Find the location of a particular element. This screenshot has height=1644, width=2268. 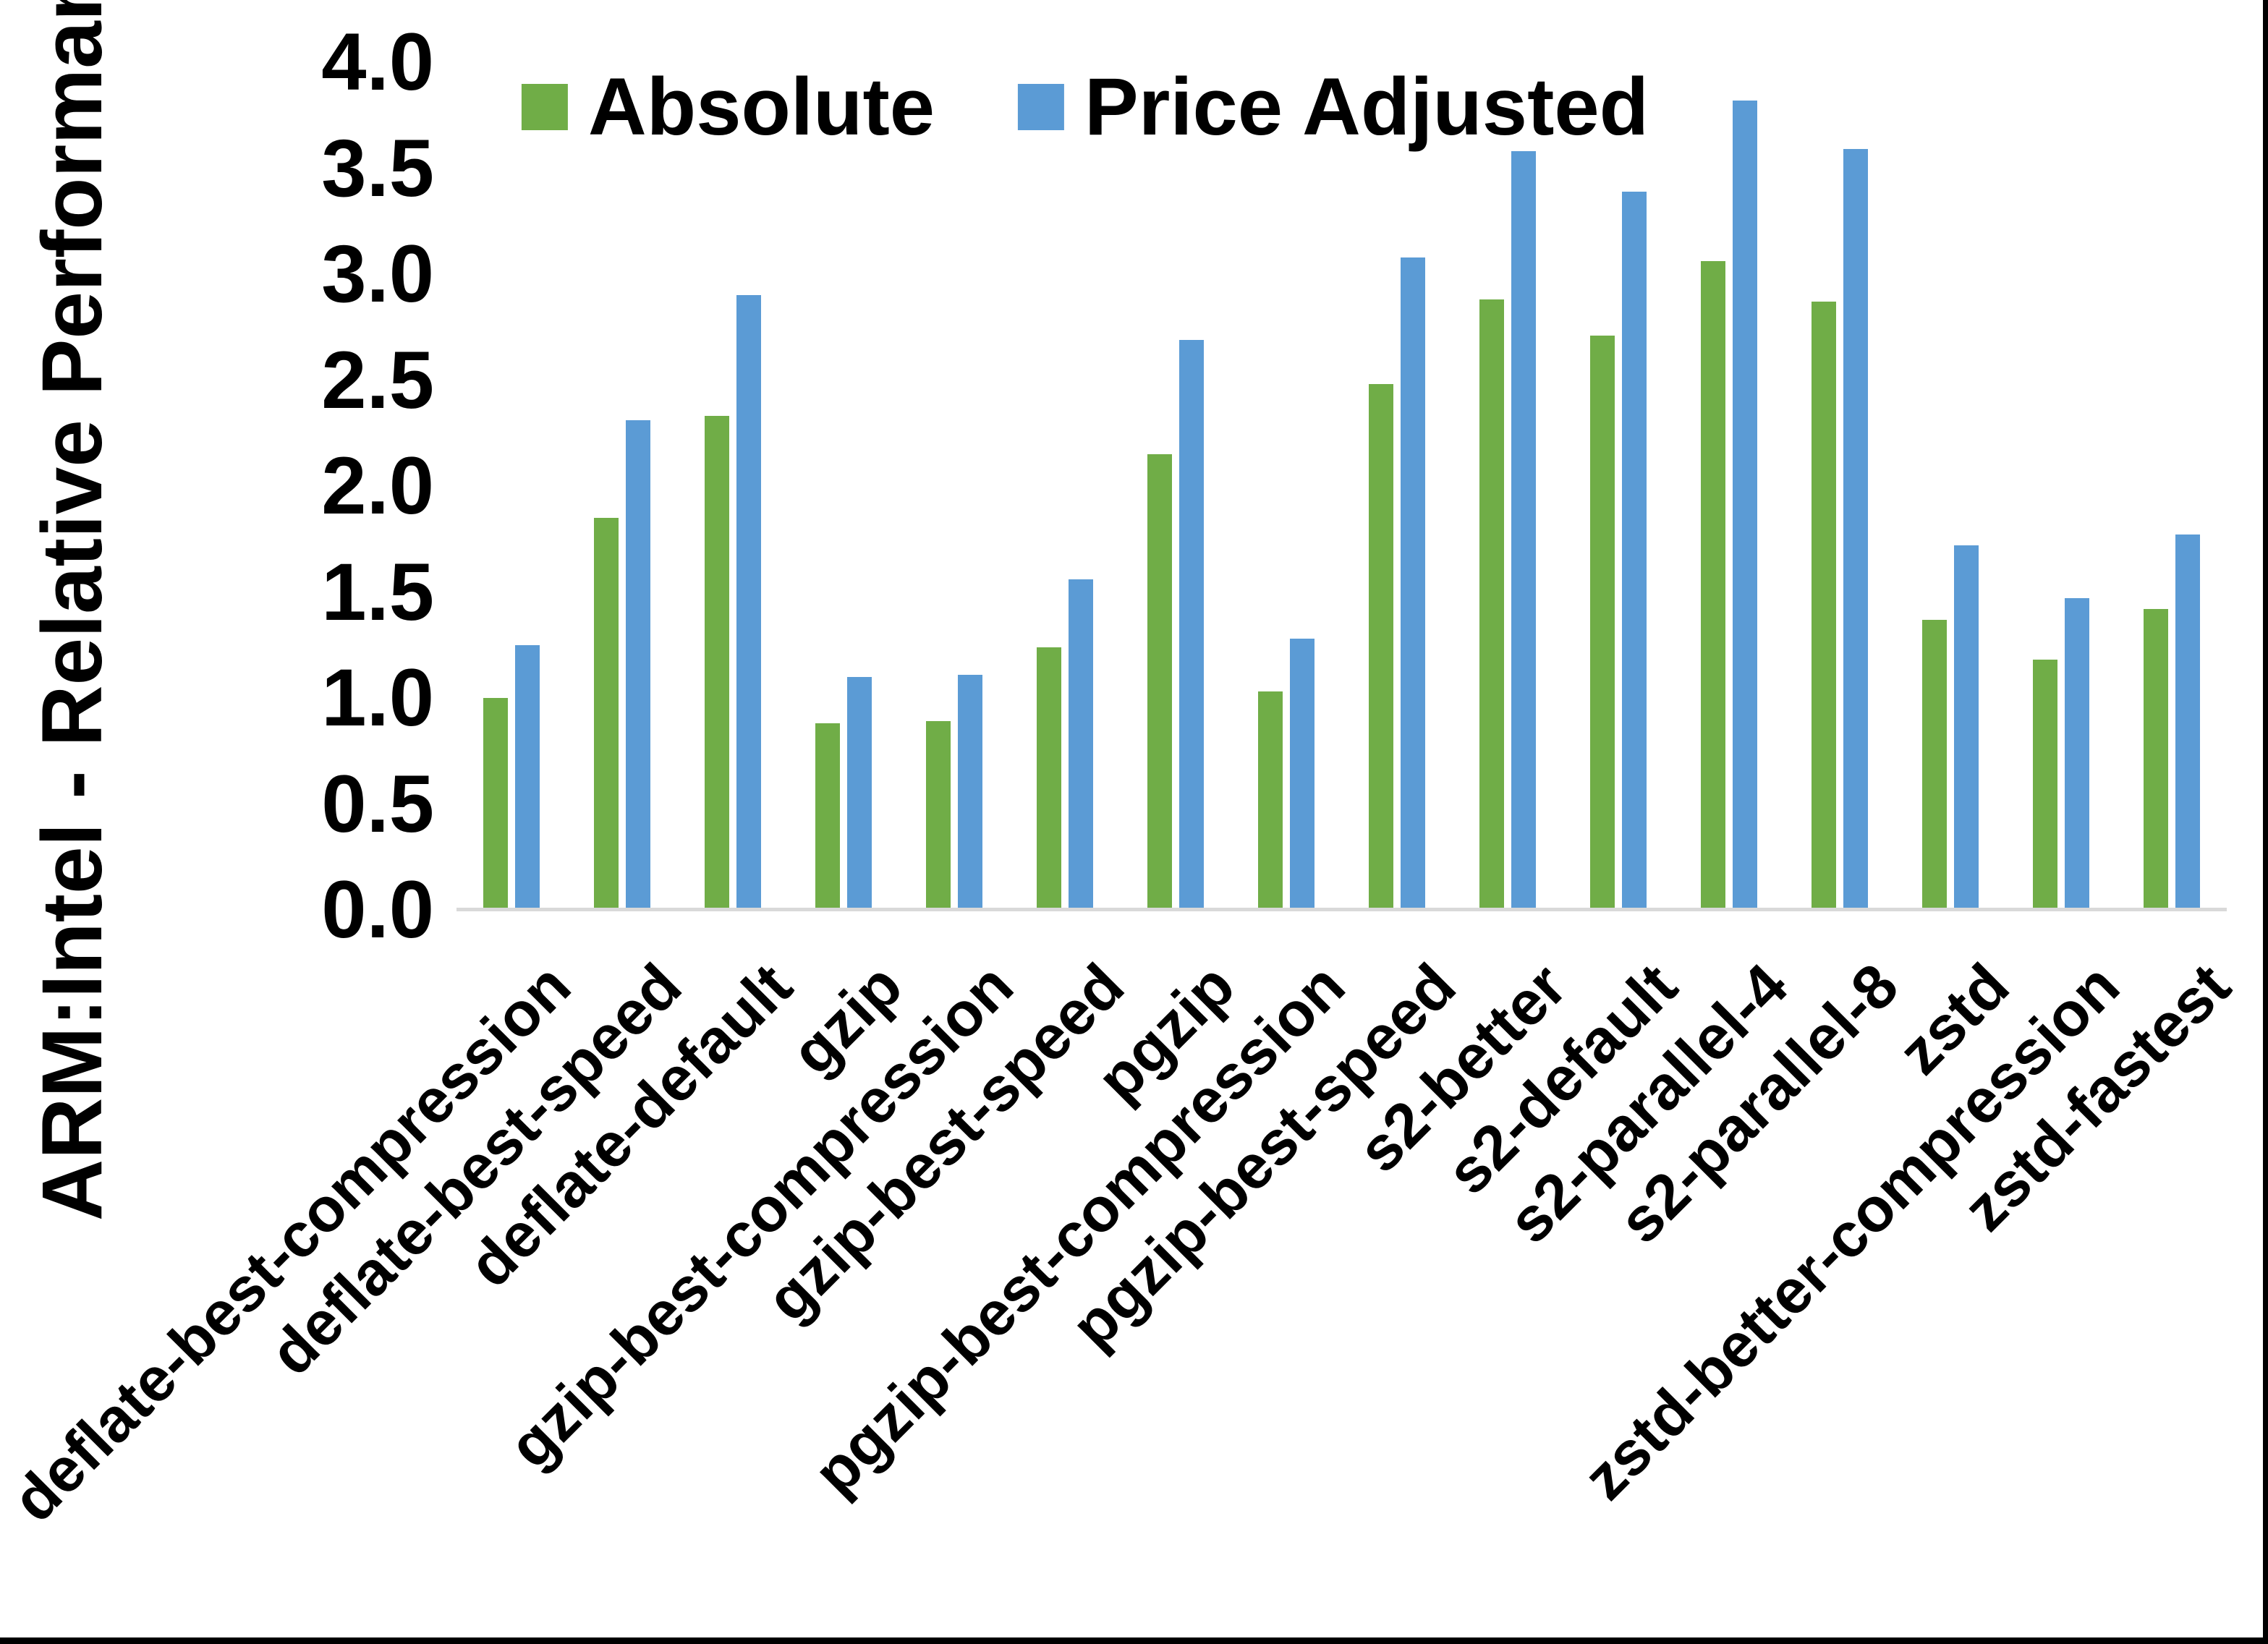

bar-absolute-gzip-best-speed is located at coordinates (1049, 778).